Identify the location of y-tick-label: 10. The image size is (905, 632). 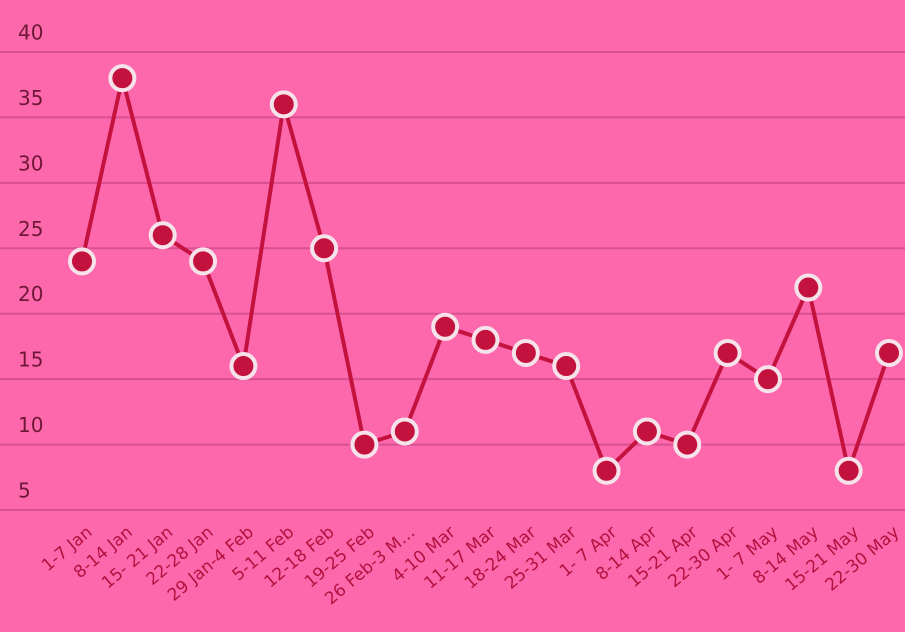
(30, 425).